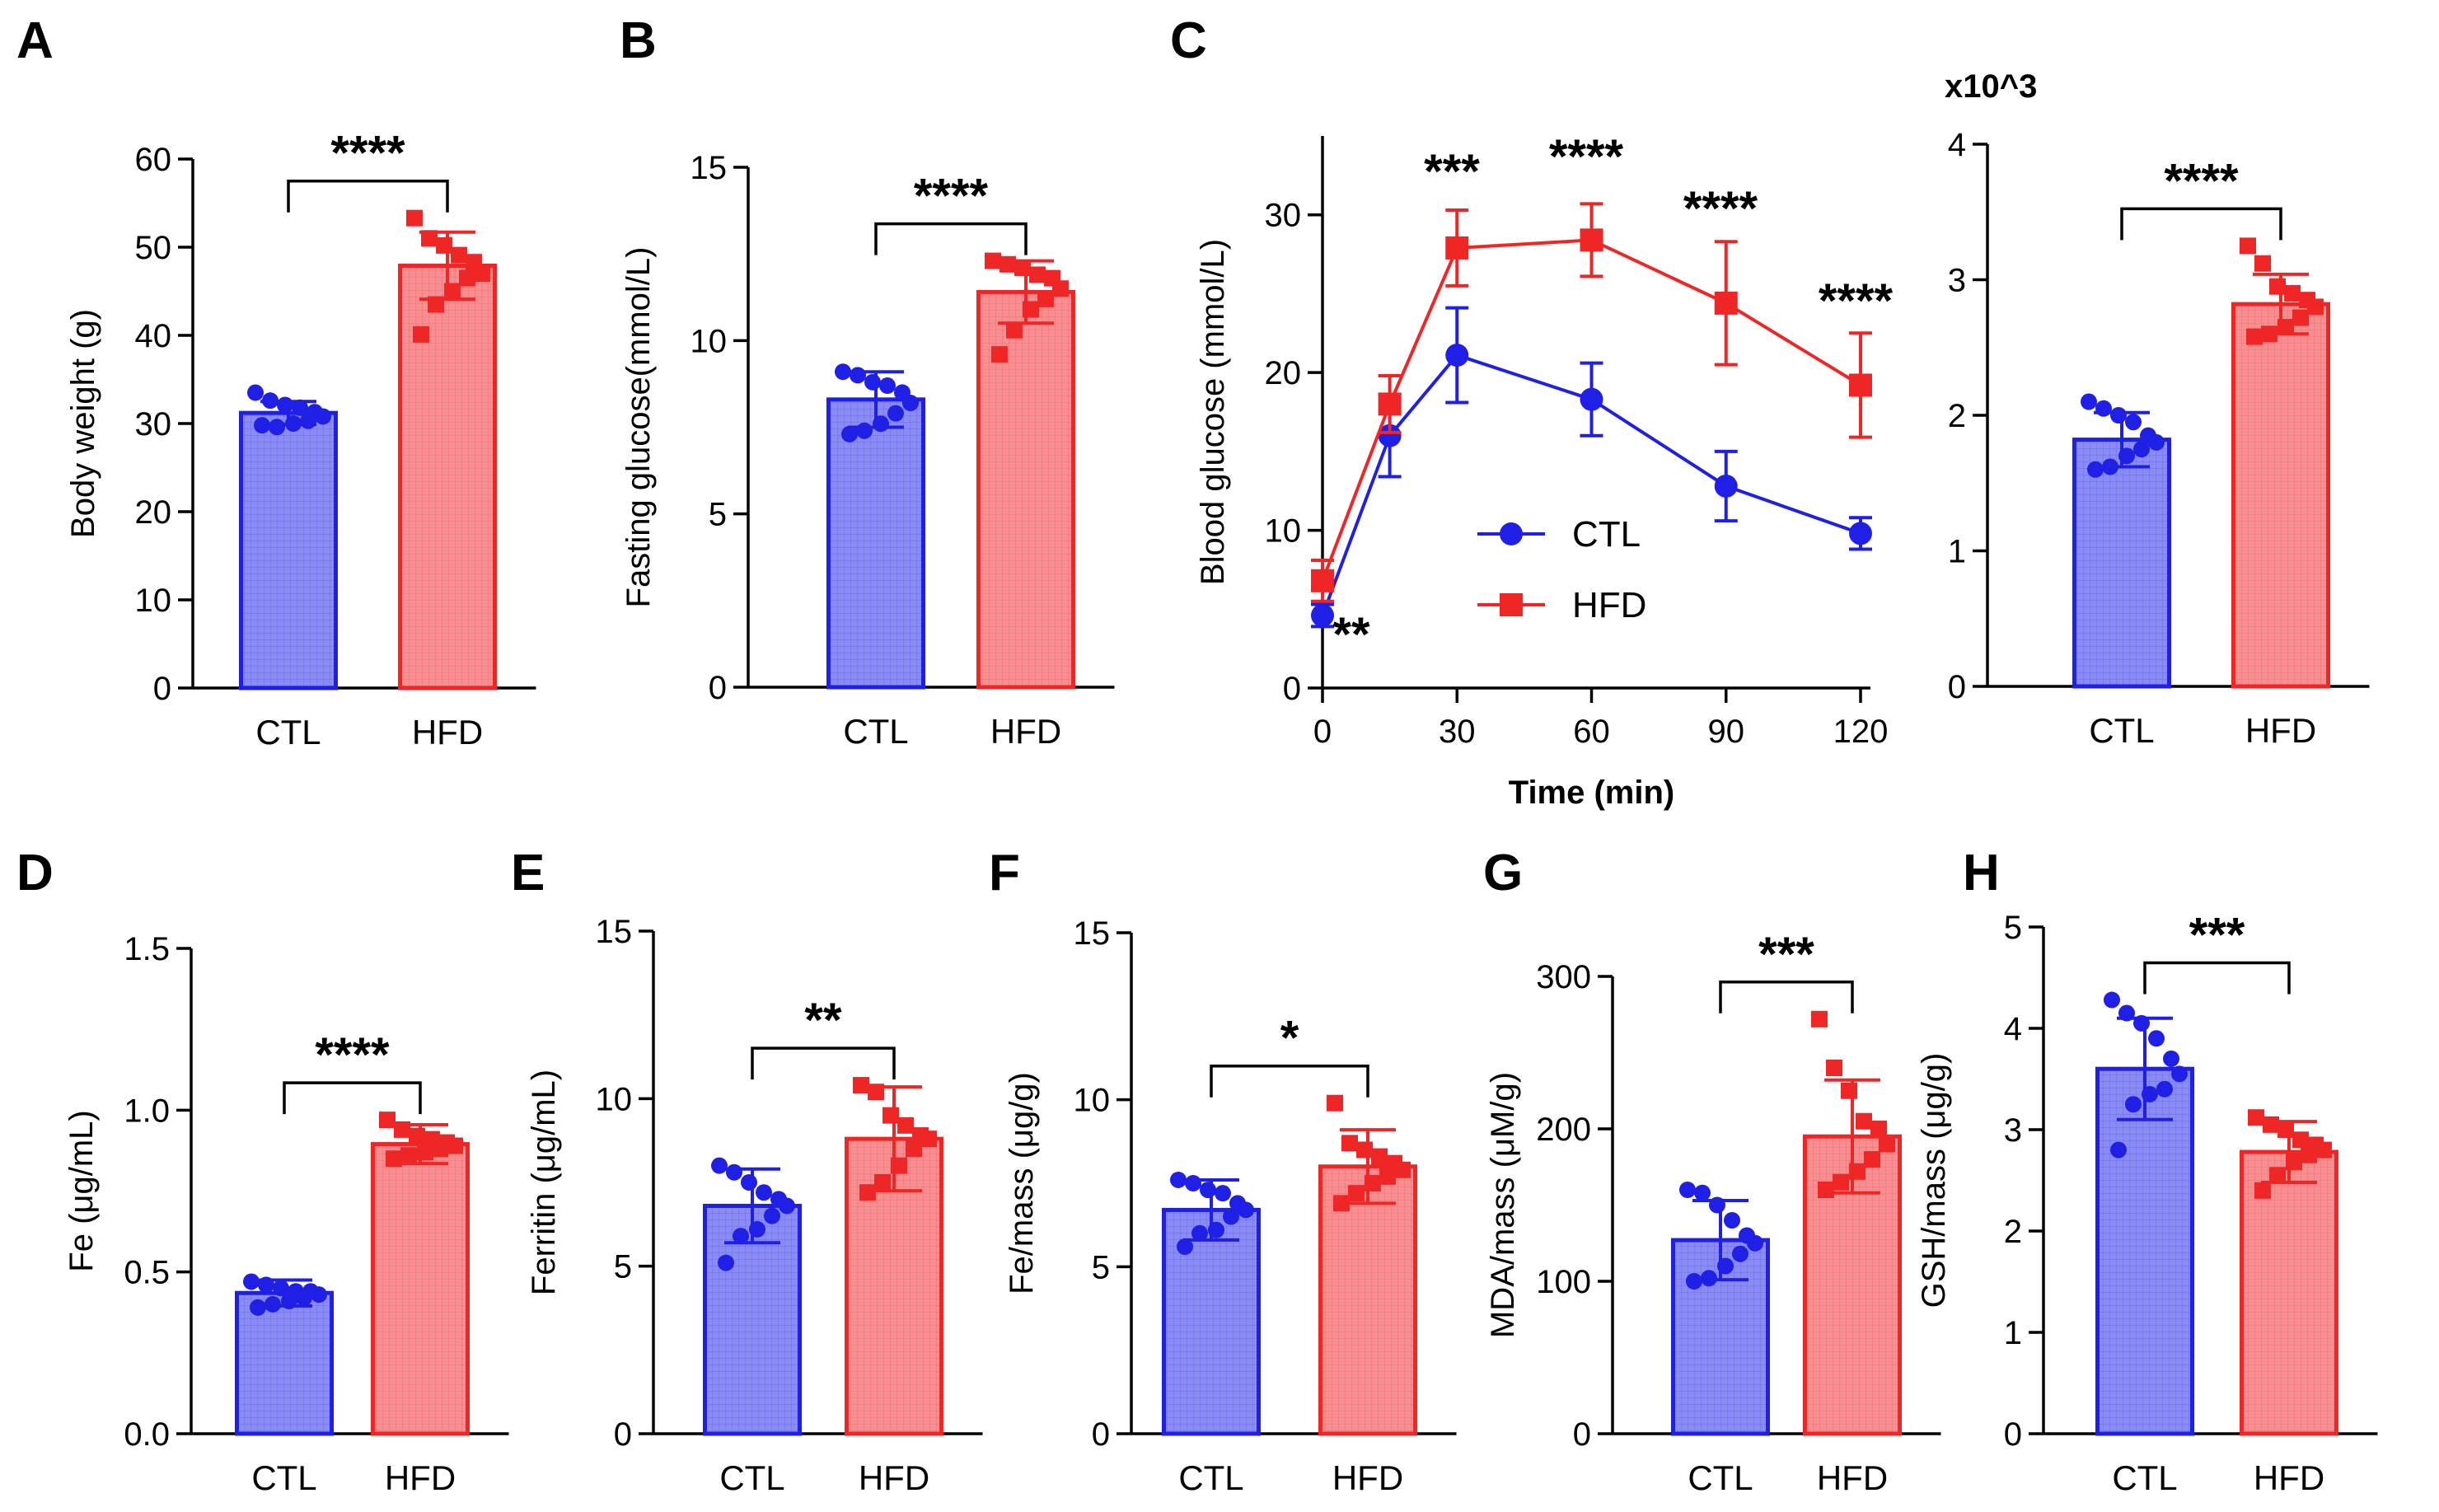 The width and height of the screenshot is (2439, 1512). I want to click on y-axis-label: Blood glucose (mmol/L), so click(1213, 412).